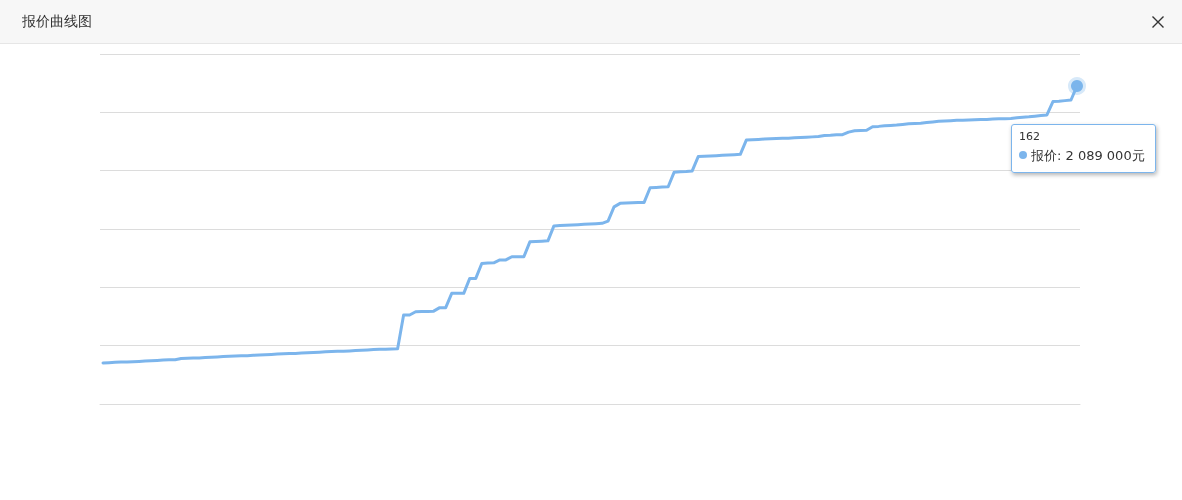 The height and width of the screenshot is (500, 1182). I want to click on chart-title: 报价曲线图, so click(57, 21).